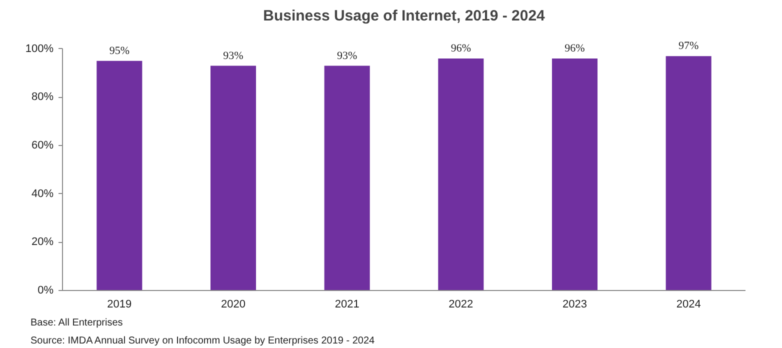 The image size is (782, 348). I want to click on y-tick-label: 80%, so click(42, 97).